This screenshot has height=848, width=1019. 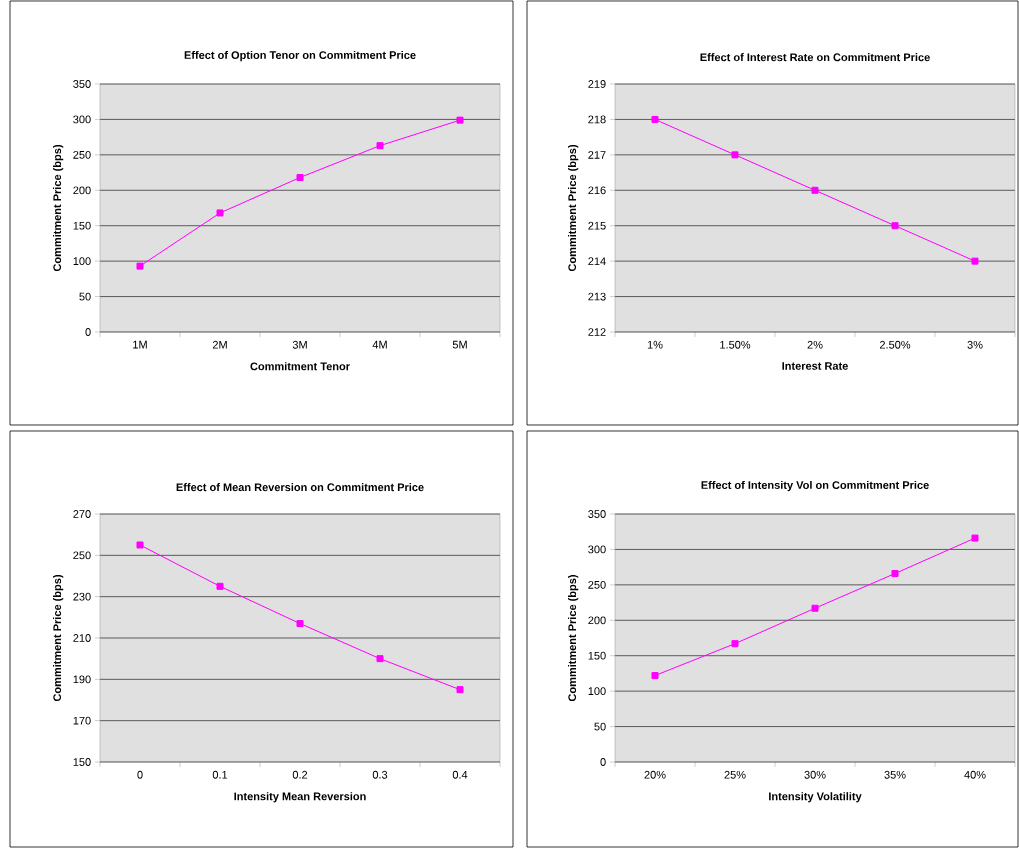 What do you see at coordinates (300, 774) in the screenshot?
I see `x-tick-label: 0.2` at bounding box center [300, 774].